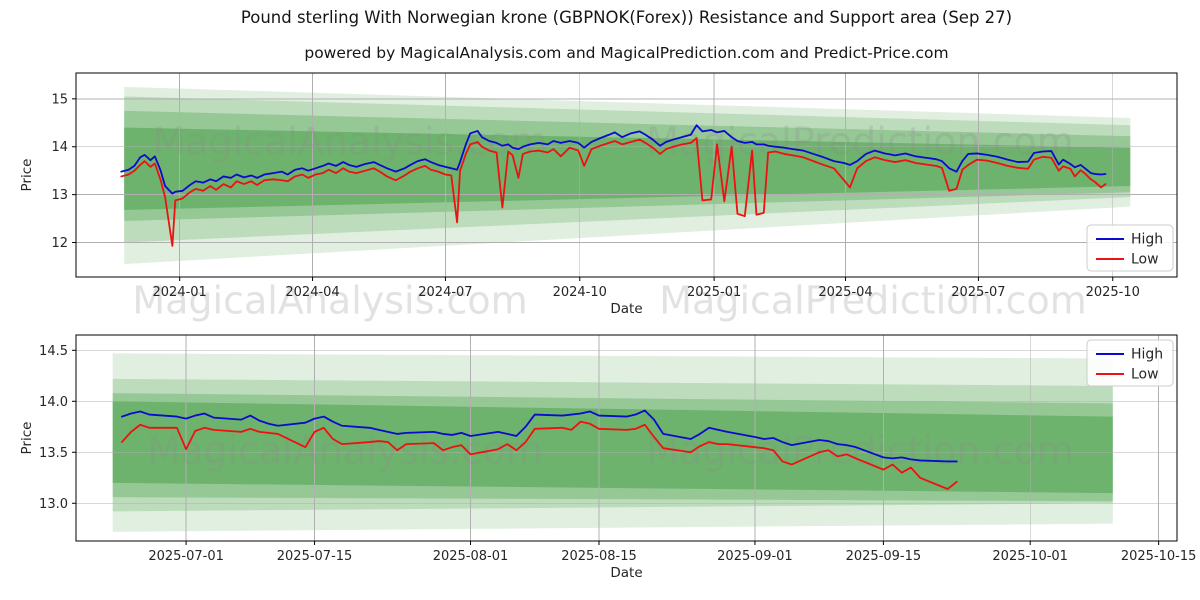  What do you see at coordinates (180, 292) in the screenshot?
I see `x-tick-label: 2024-01` at bounding box center [180, 292].